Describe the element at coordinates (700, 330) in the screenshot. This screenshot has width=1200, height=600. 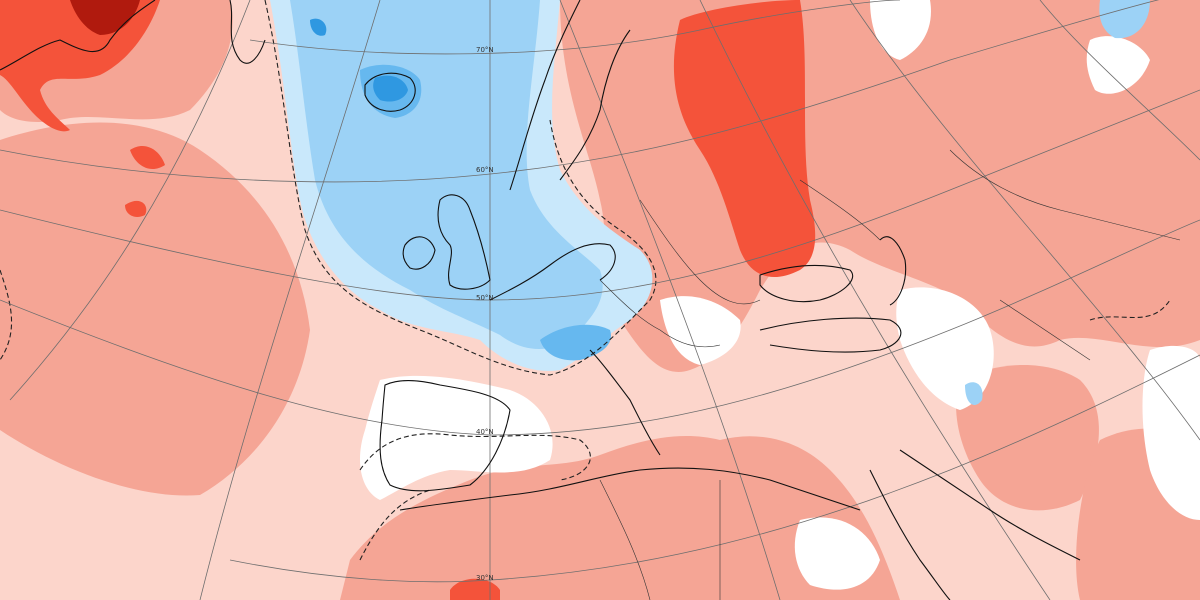
I see `balkans-neutral` at that location.